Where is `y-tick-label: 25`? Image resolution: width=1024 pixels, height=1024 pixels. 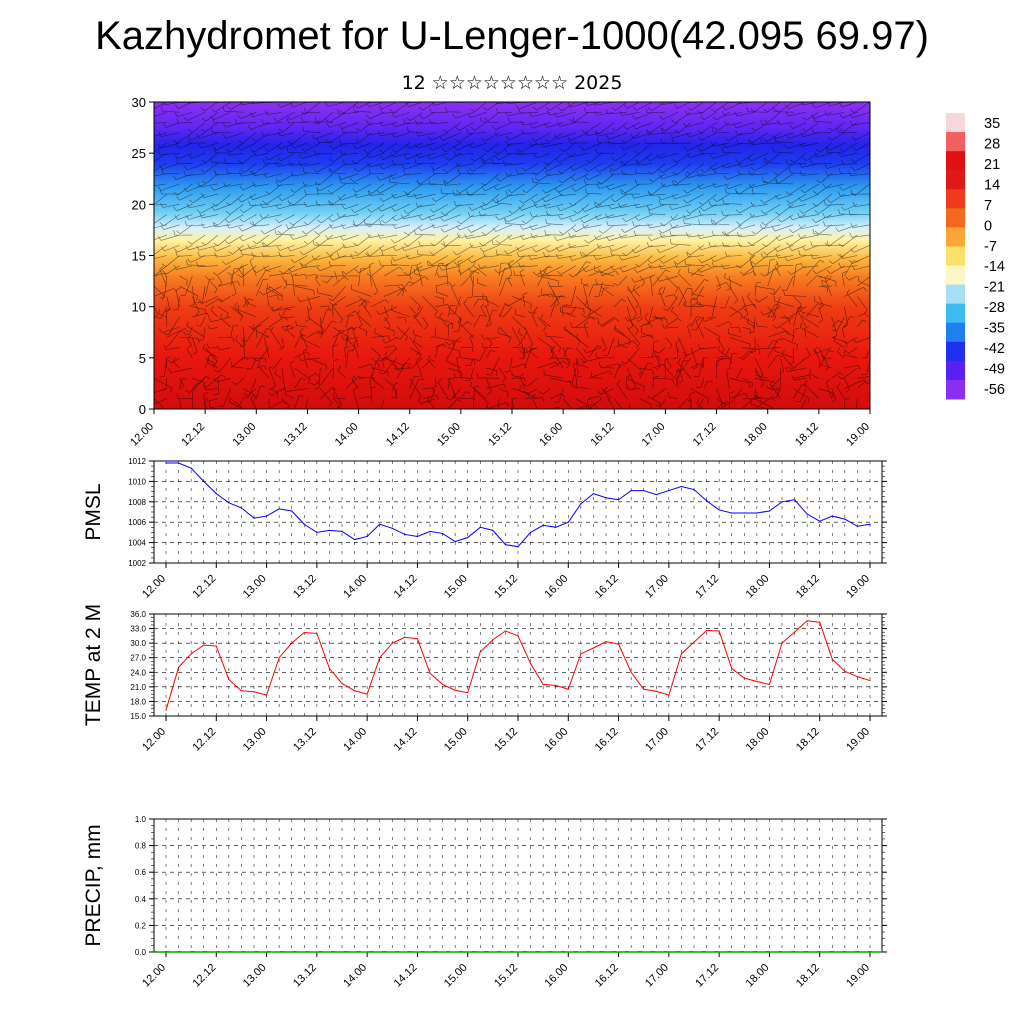
y-tick-label: 25 is located at coordinates (139, 153).